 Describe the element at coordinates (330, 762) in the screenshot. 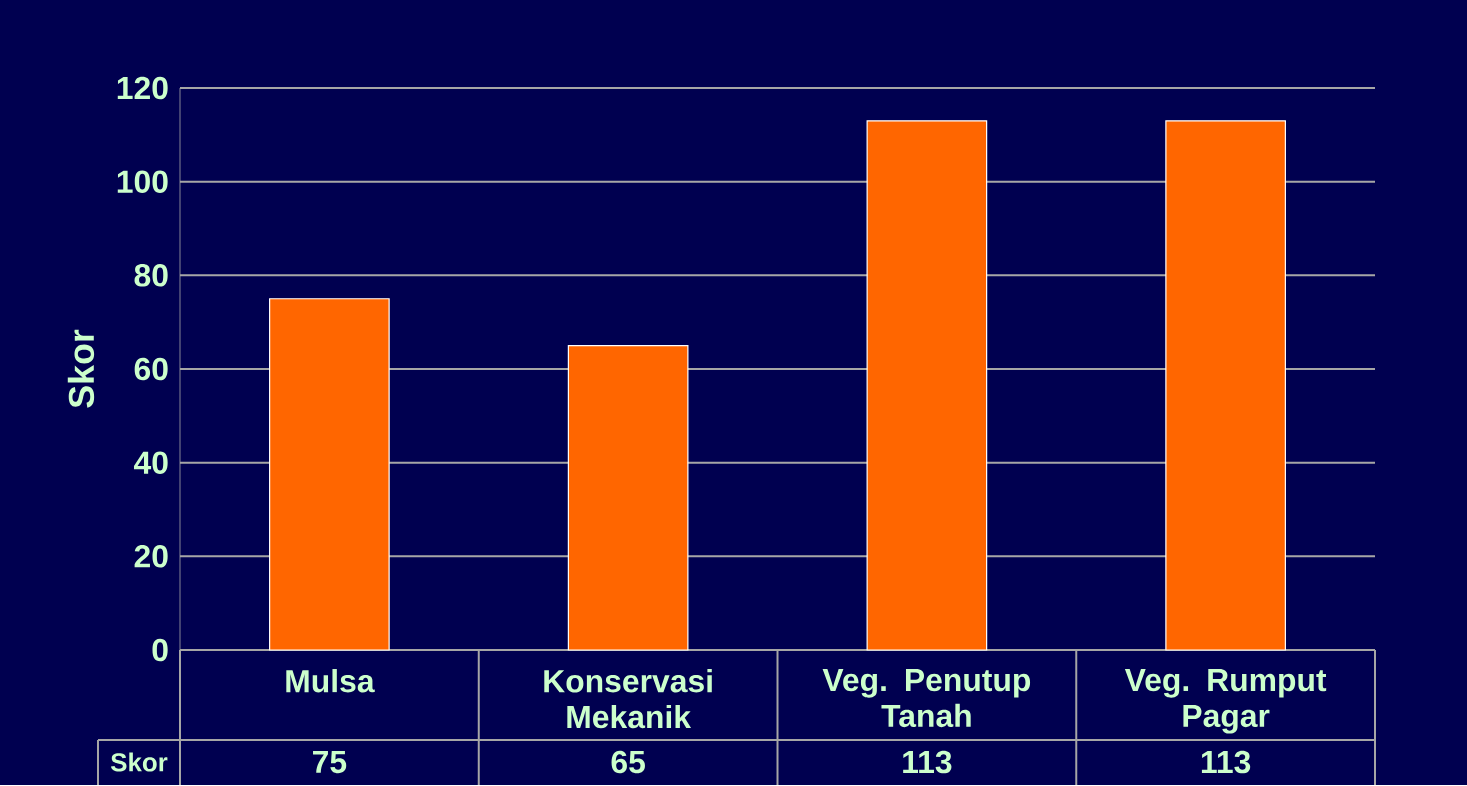

I see `data-label: 75` at that location.